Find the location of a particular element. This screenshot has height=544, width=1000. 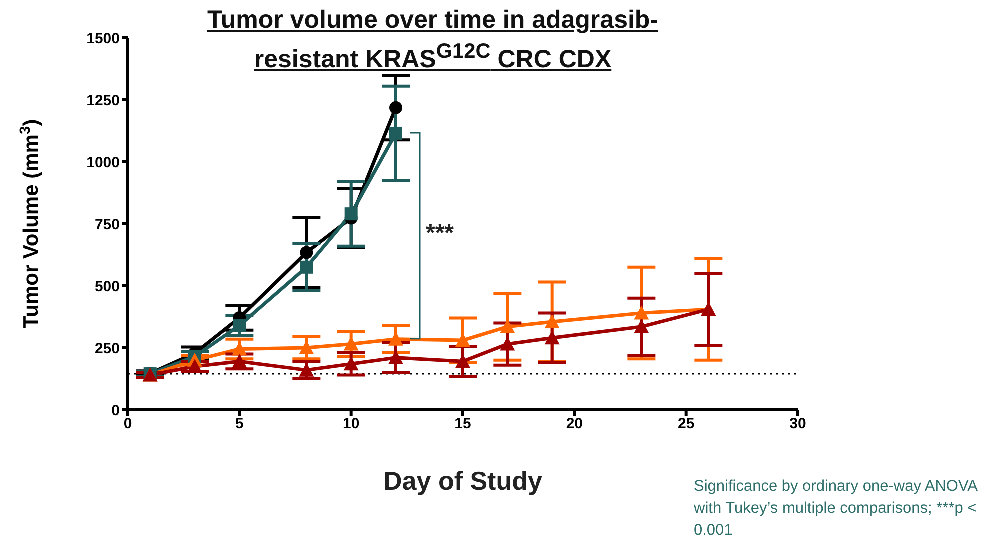

y-tick-label: 500 is located at coordinates (107, 287).